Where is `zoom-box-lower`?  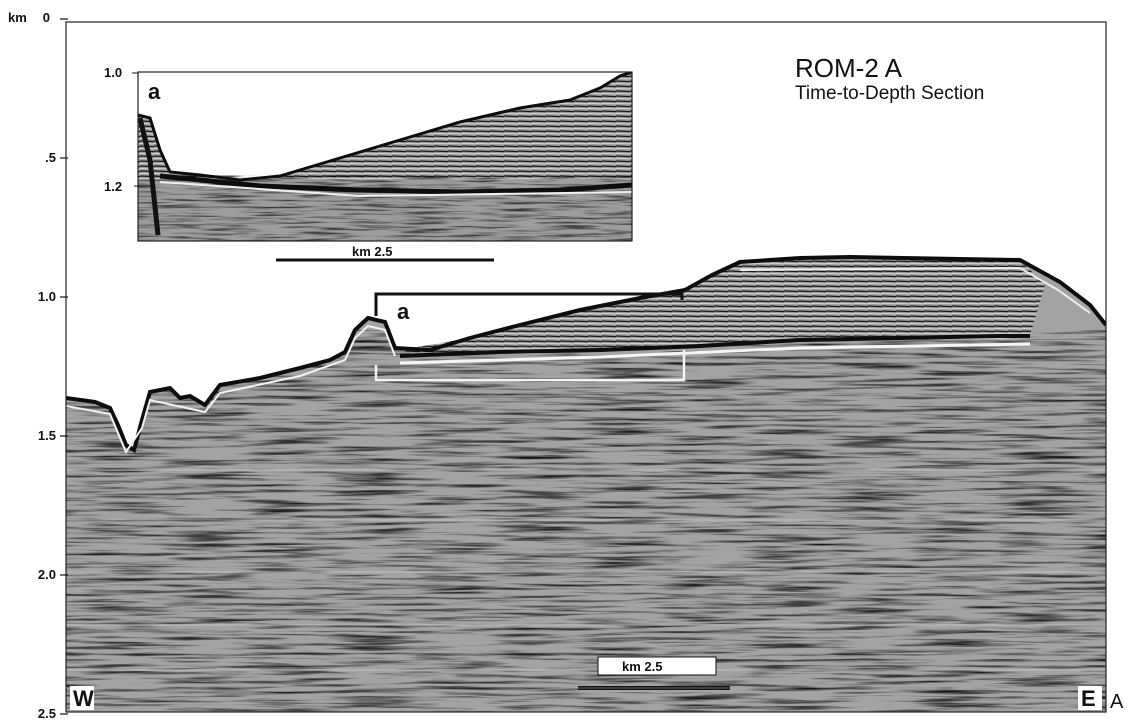 zoom-box-lower is located at coordinates (530, 366).